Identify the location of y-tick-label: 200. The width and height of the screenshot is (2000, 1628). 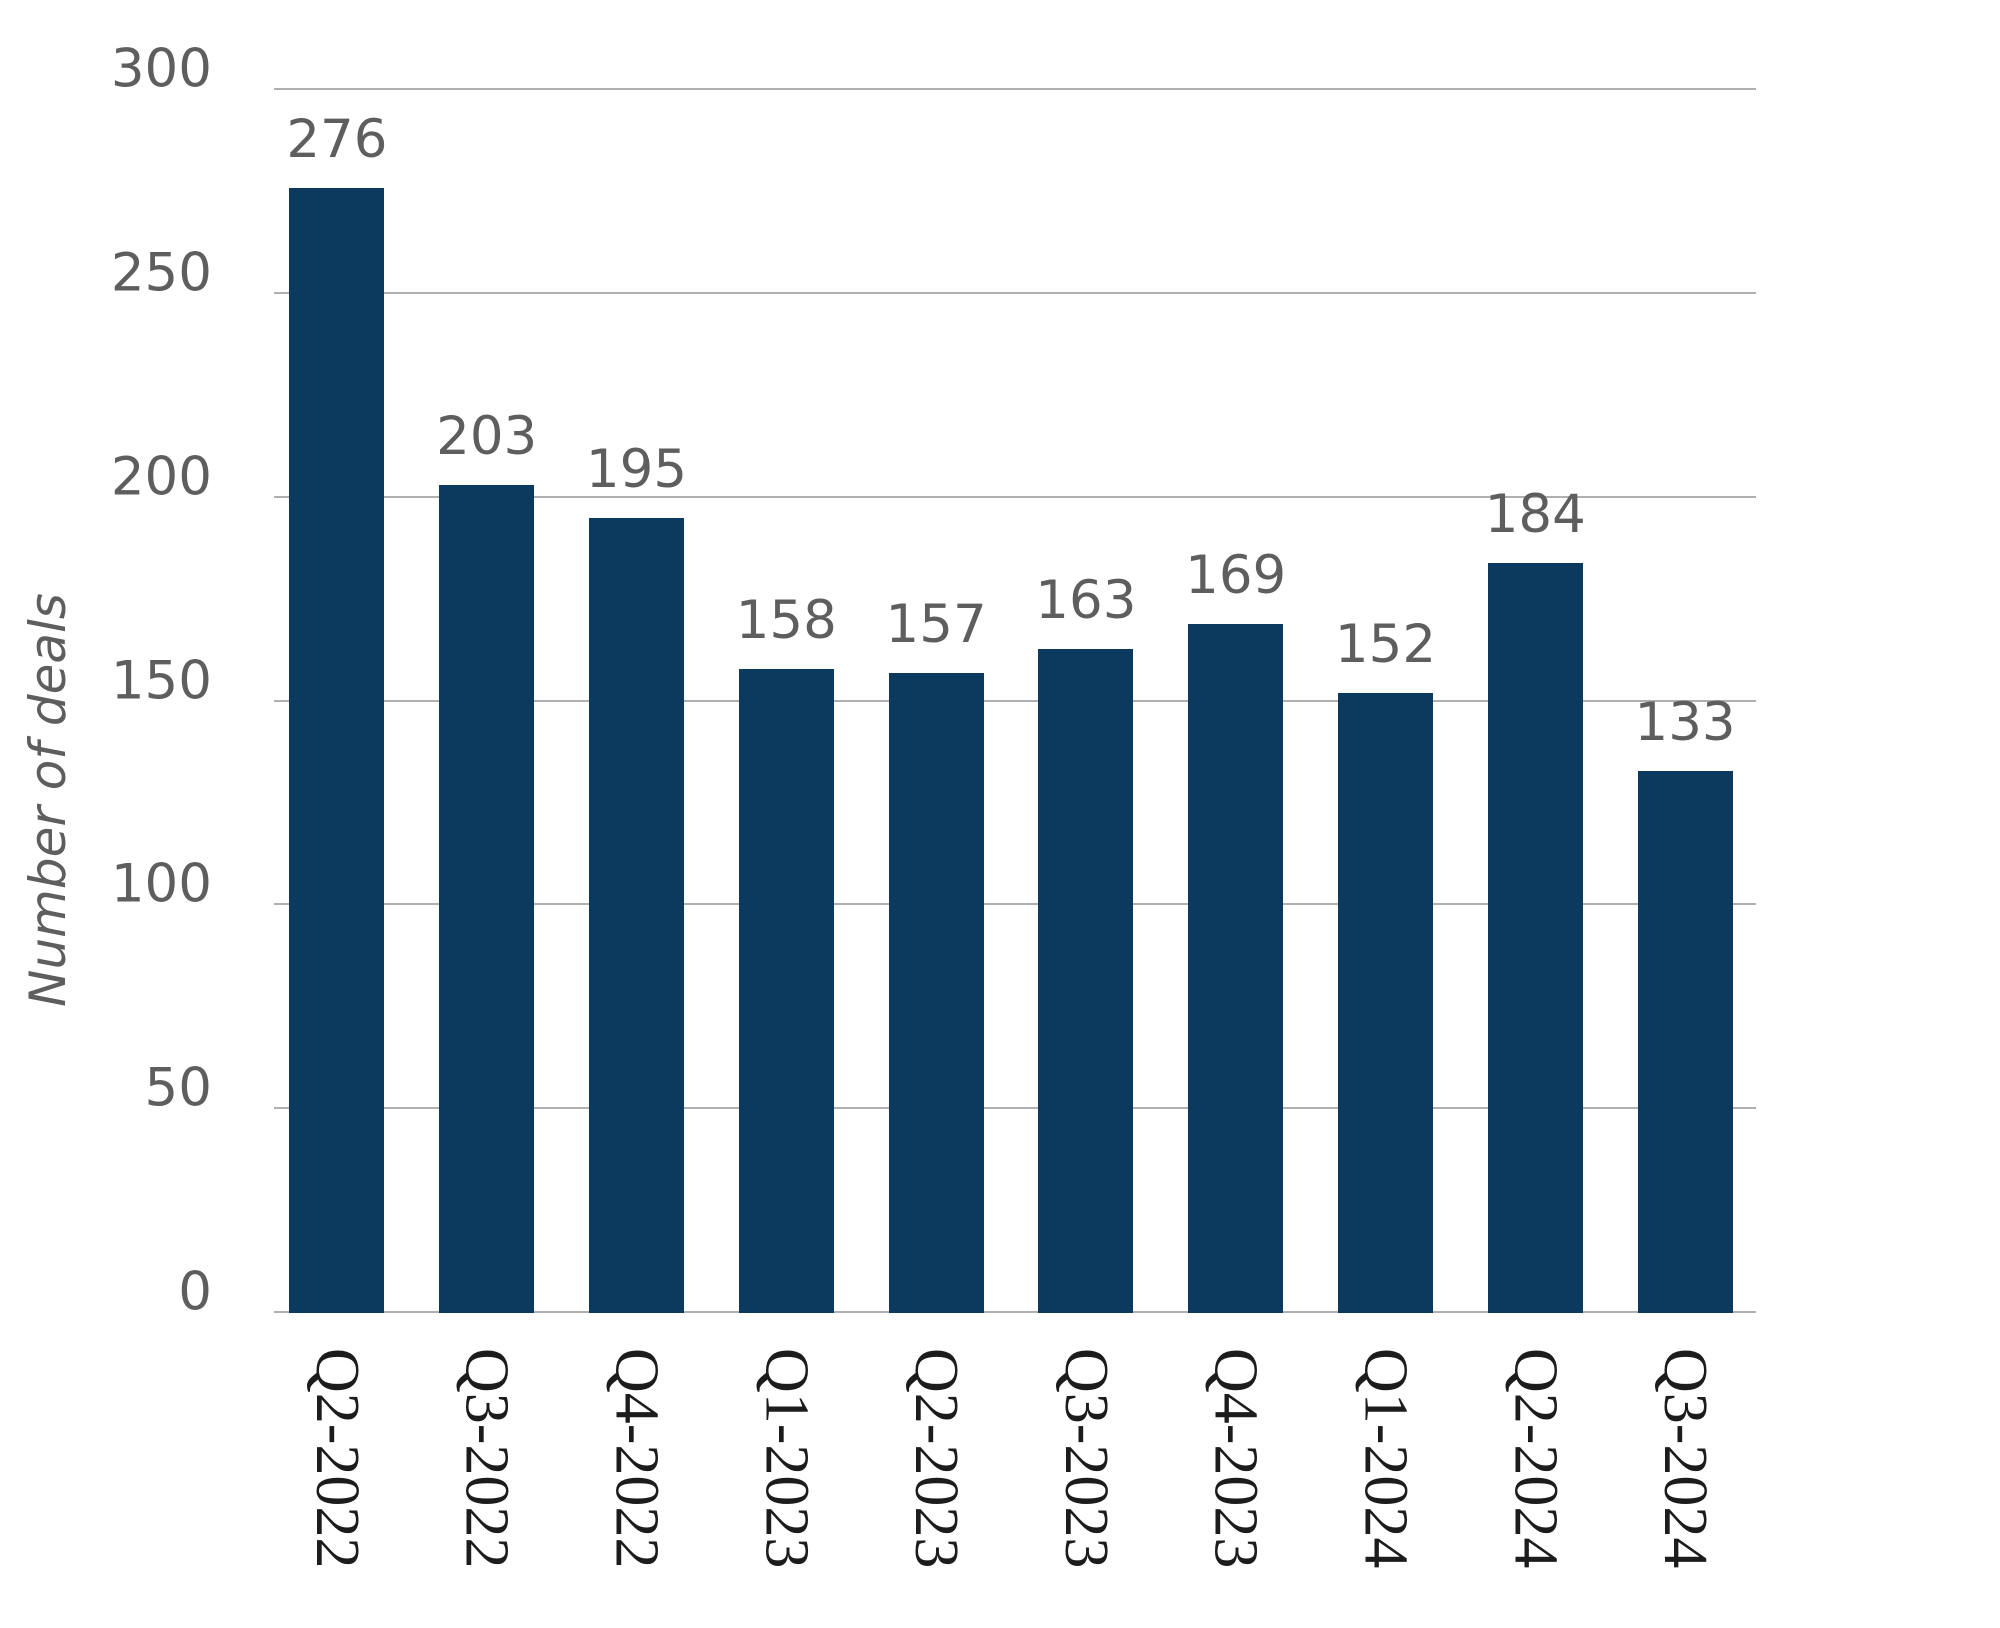
(161, 477).